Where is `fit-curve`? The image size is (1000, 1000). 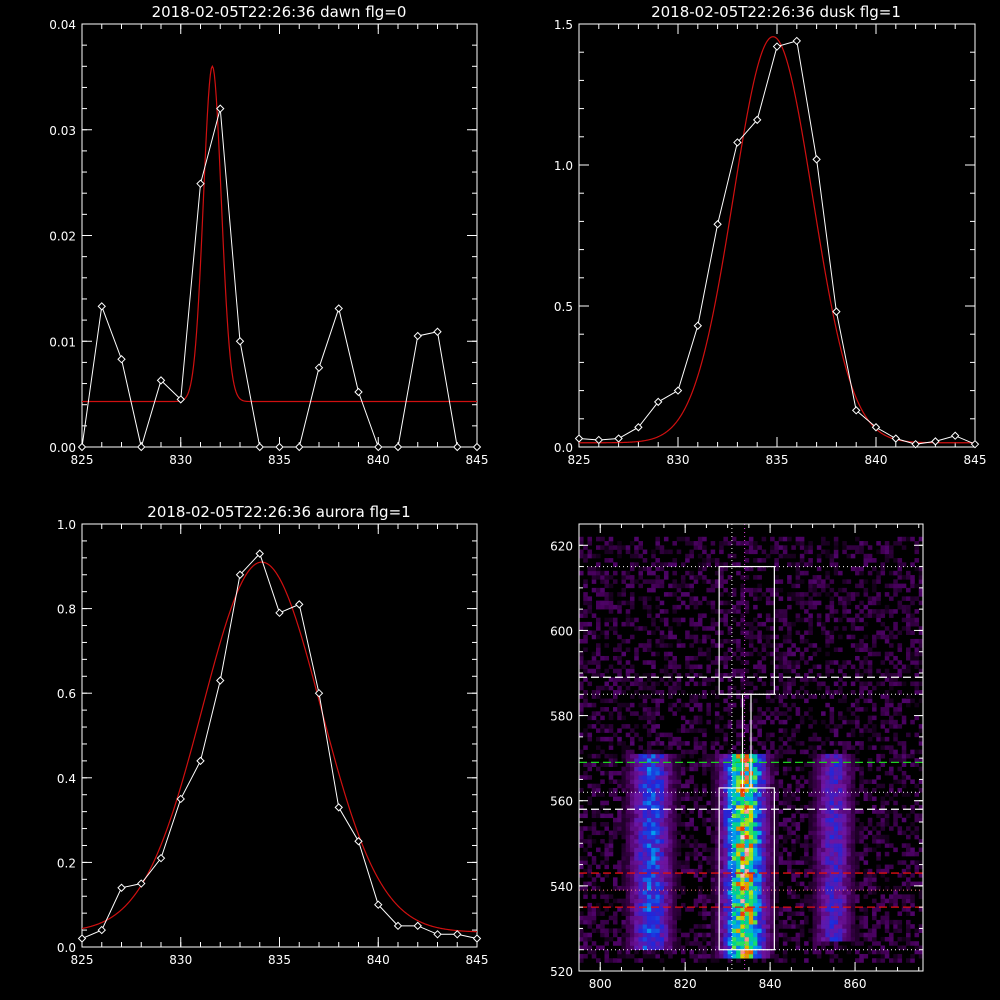
fit-curve is located at coordinates (279, 233).